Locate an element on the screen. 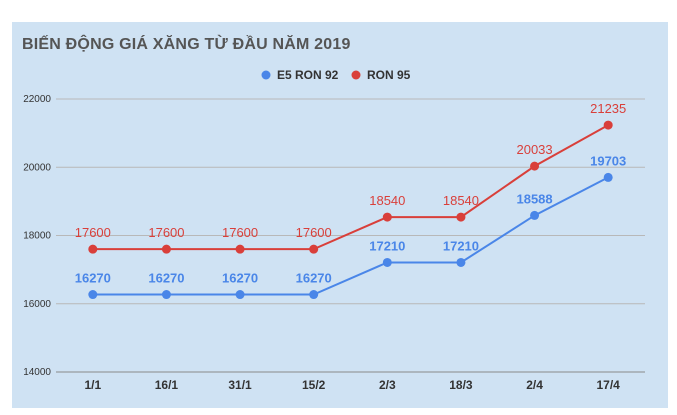 The width and height of the screenshot is (677, 415). x-tick-label: 15/2 is located at coordinates (314, 385).